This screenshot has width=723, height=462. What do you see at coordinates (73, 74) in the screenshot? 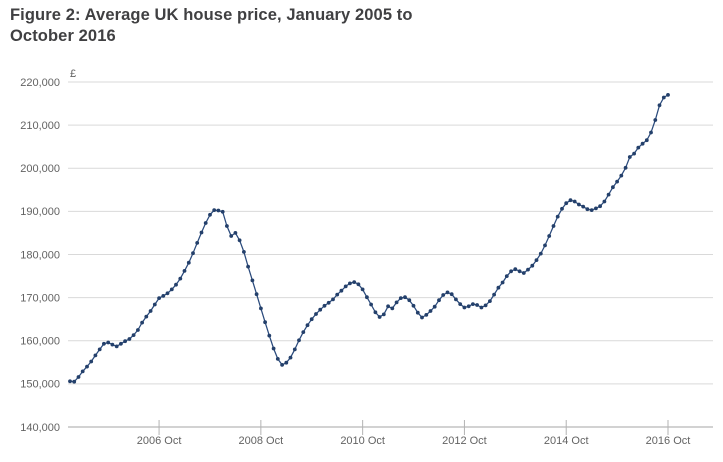
I see `y-axis-unit-label: £` at bounding box center [73, 74].